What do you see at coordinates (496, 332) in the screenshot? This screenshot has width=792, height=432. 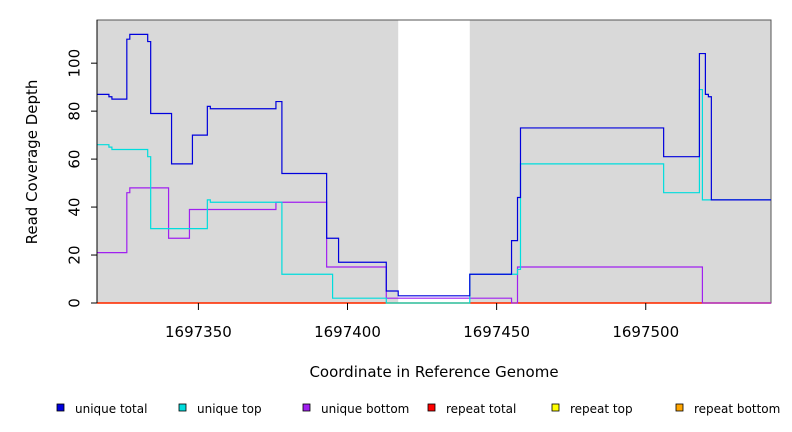 I see `x-tick-label: 1697450` at bounding box center [496, 332].